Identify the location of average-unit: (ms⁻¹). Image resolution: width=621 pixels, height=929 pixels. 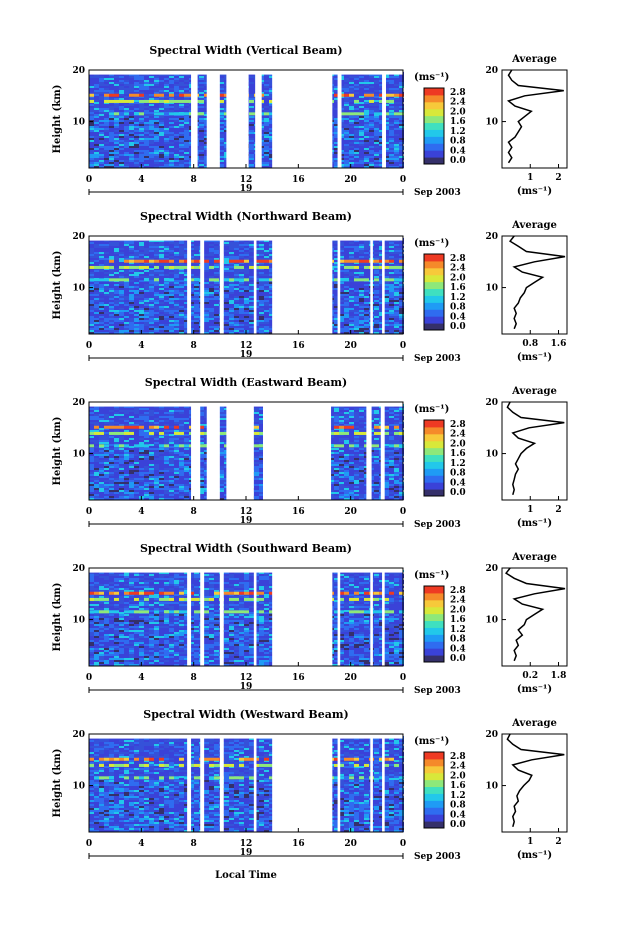
(534, 191).